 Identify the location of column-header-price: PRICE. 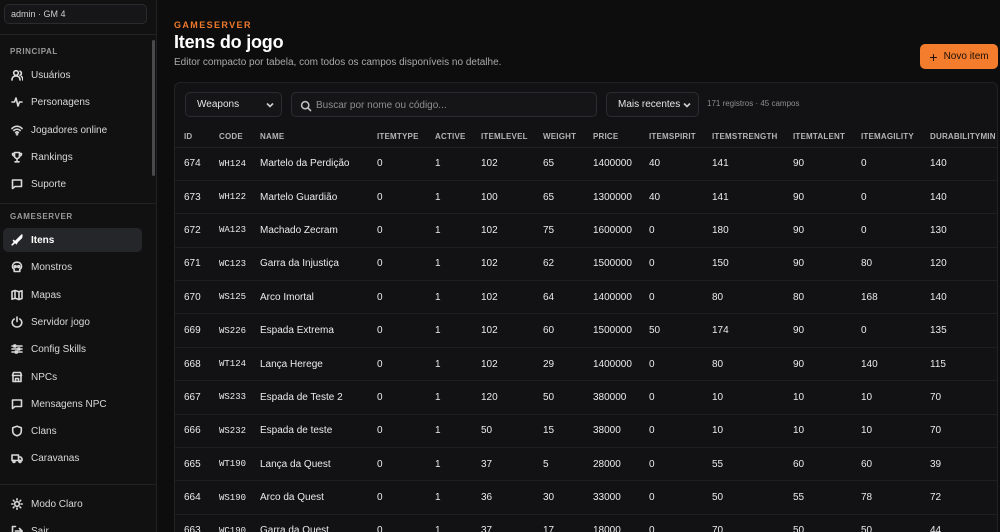
(612, 137).